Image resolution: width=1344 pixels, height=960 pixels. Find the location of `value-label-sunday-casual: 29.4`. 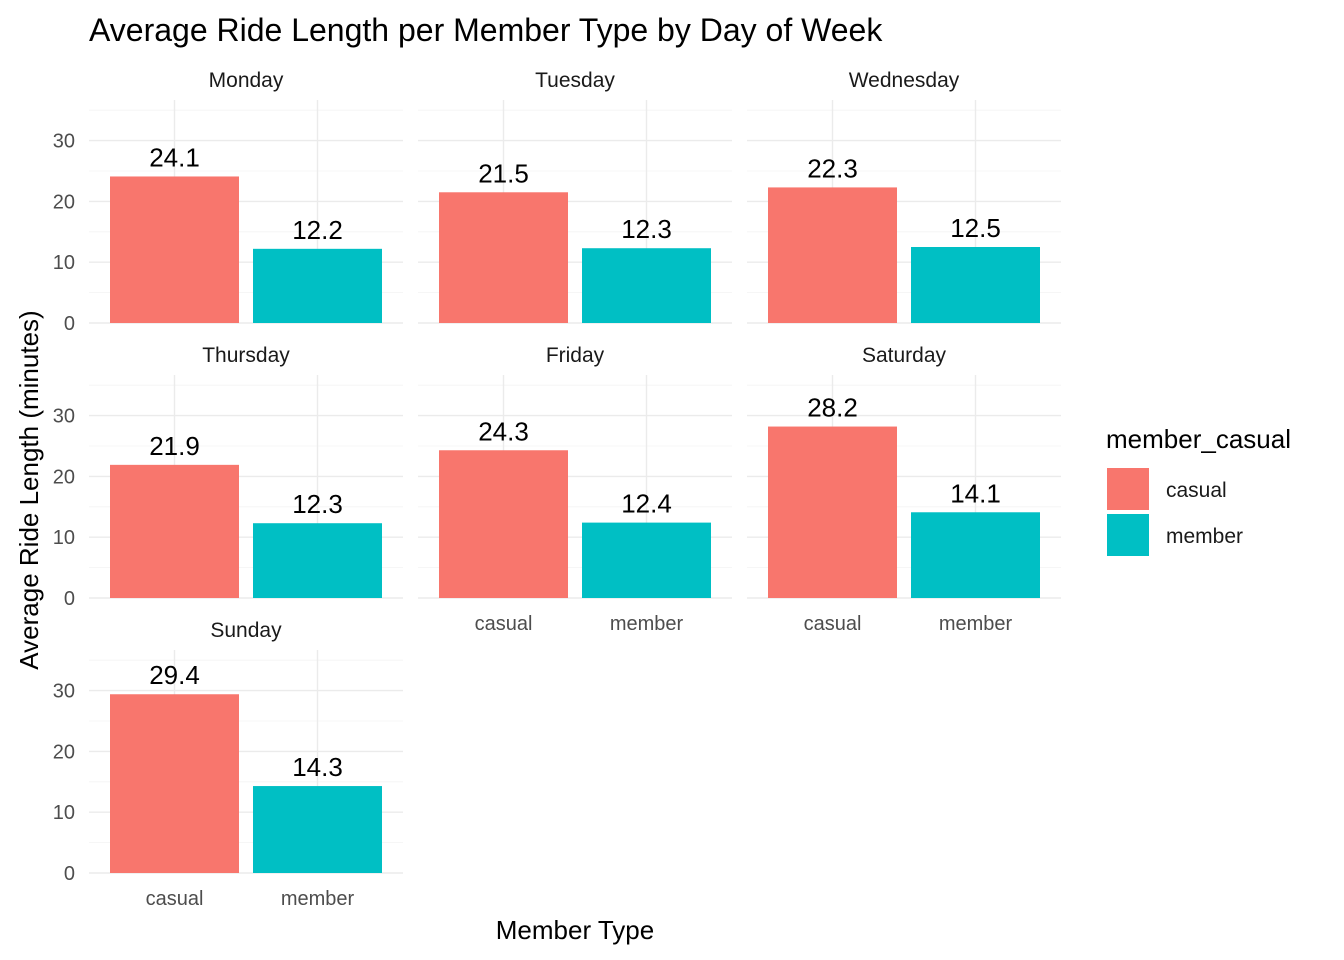

value-label-sunday-casual: 29.4 is located at coordinates (174, 675).